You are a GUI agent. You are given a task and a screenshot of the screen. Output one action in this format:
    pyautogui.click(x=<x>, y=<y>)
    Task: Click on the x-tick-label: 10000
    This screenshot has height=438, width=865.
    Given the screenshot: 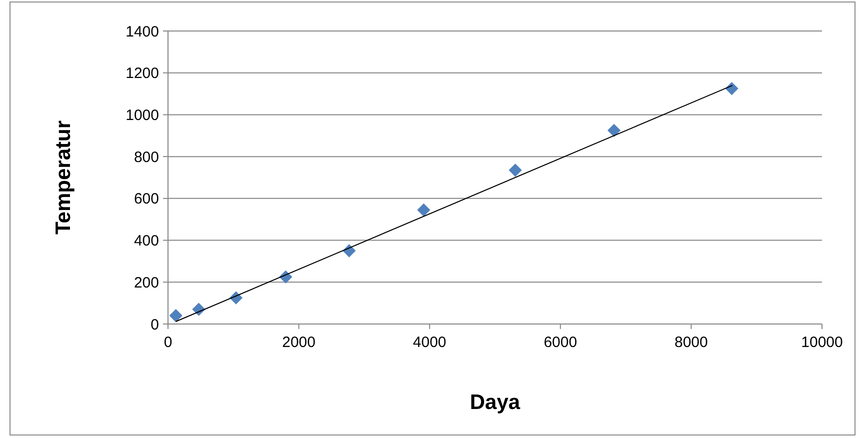 What is the action you would take?
    pyautogui.click(x=822, y=342)
    